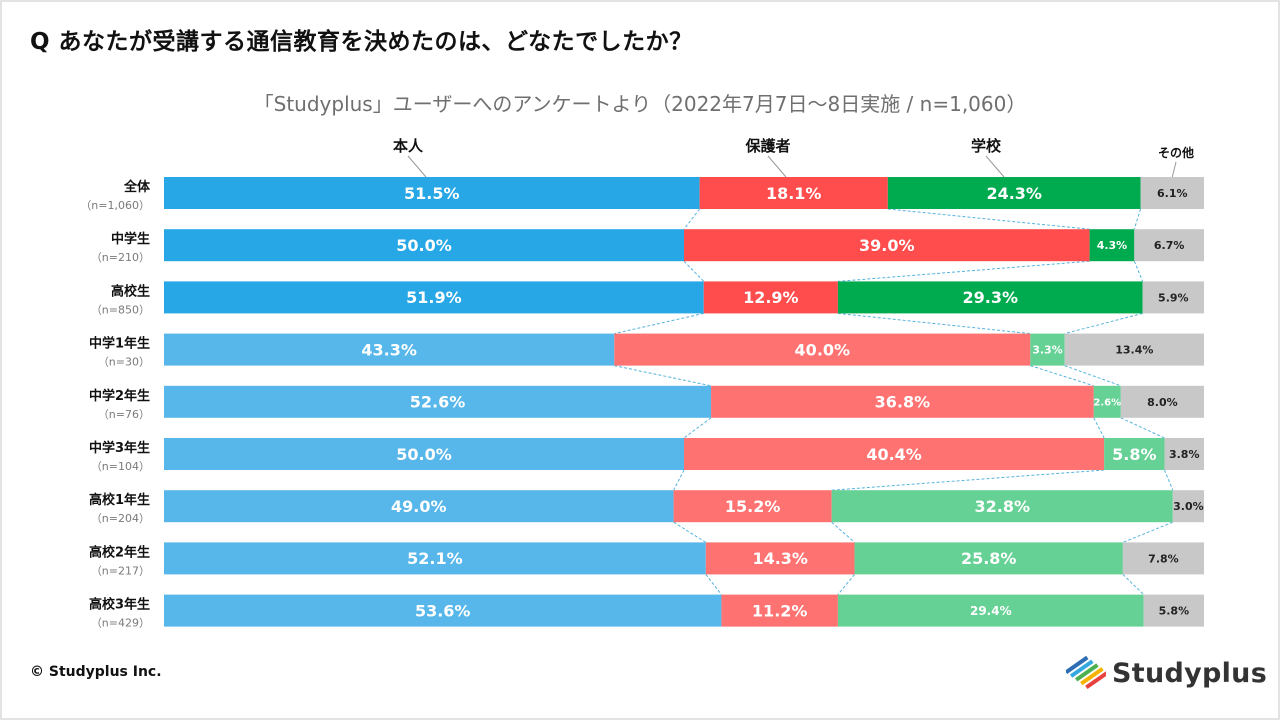 This screenshot has width=1280, height=720. Describe the element at coordinates (767, 146) in the screenshot. I see `series-label: 保護者` at that location.